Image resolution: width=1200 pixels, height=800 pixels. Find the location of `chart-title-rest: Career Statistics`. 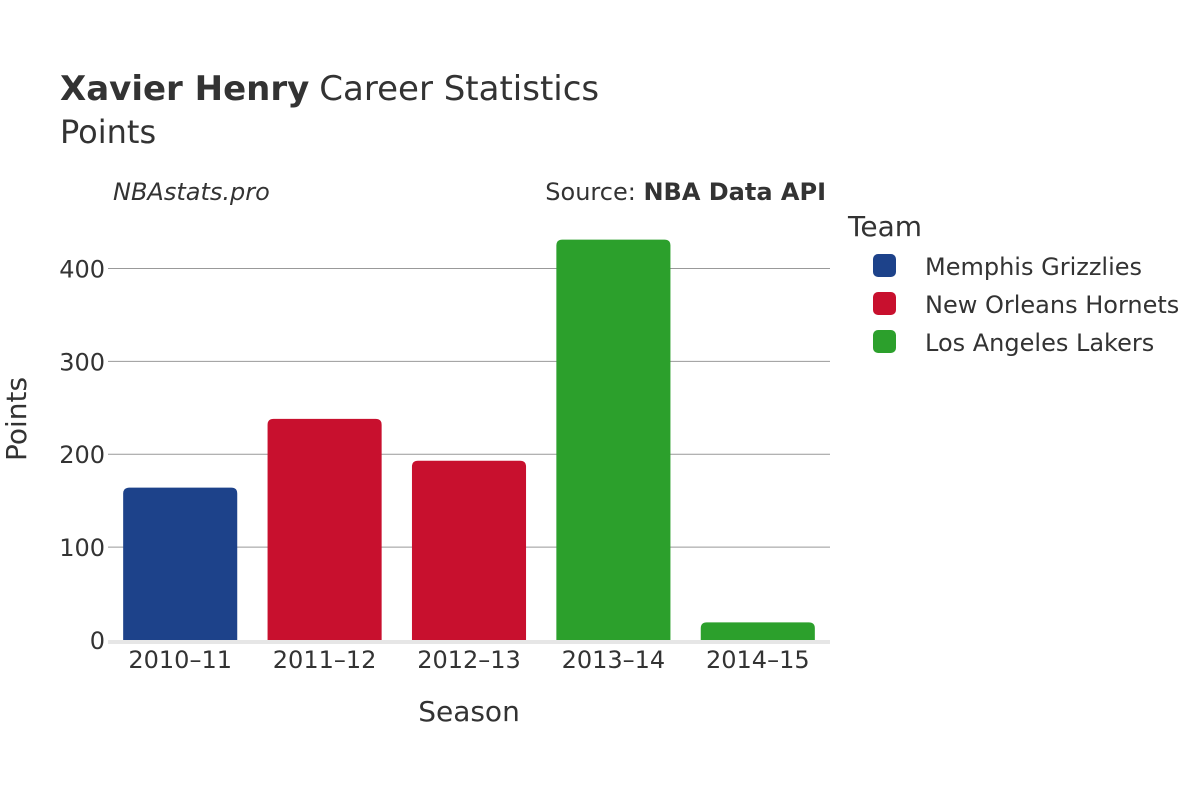

chart-title-rest: Career Statistics is located at coordinates (459, 89).